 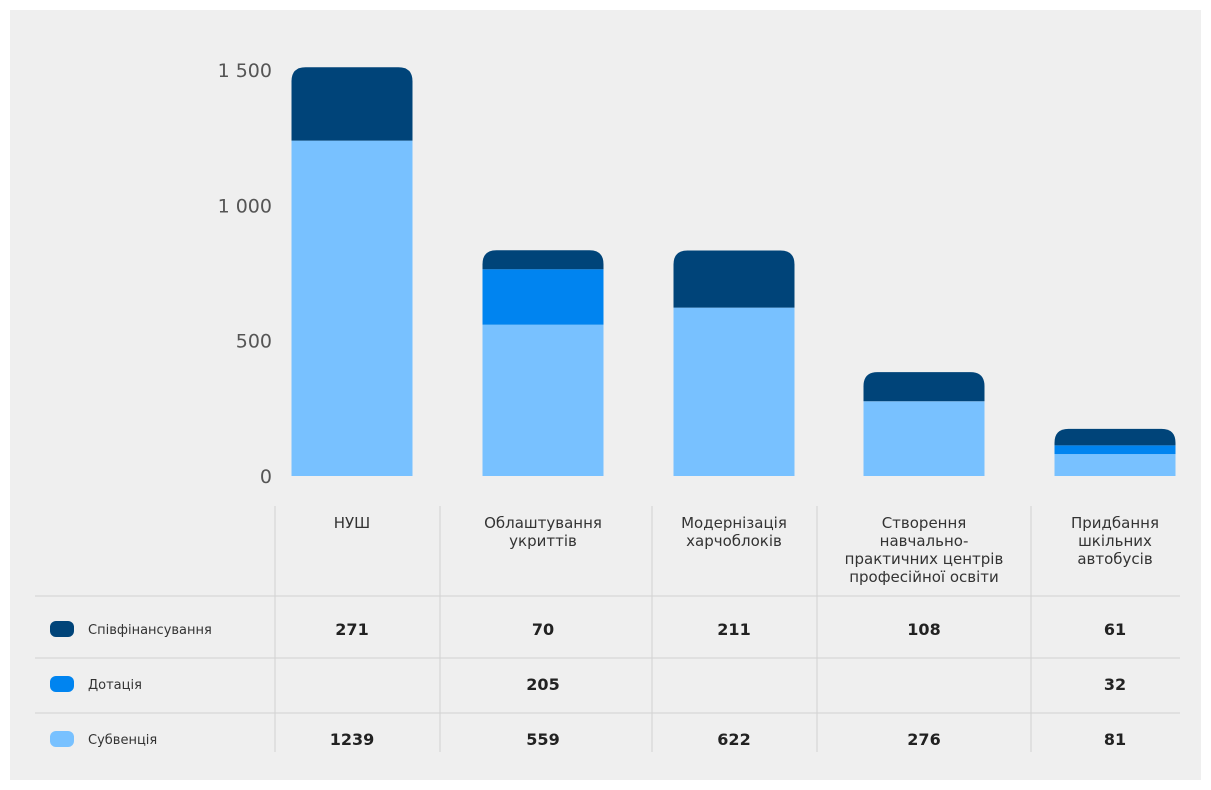 I want to click on series-legend: Співфінансування Дотація Субвенція, so click(x=131, y=684).